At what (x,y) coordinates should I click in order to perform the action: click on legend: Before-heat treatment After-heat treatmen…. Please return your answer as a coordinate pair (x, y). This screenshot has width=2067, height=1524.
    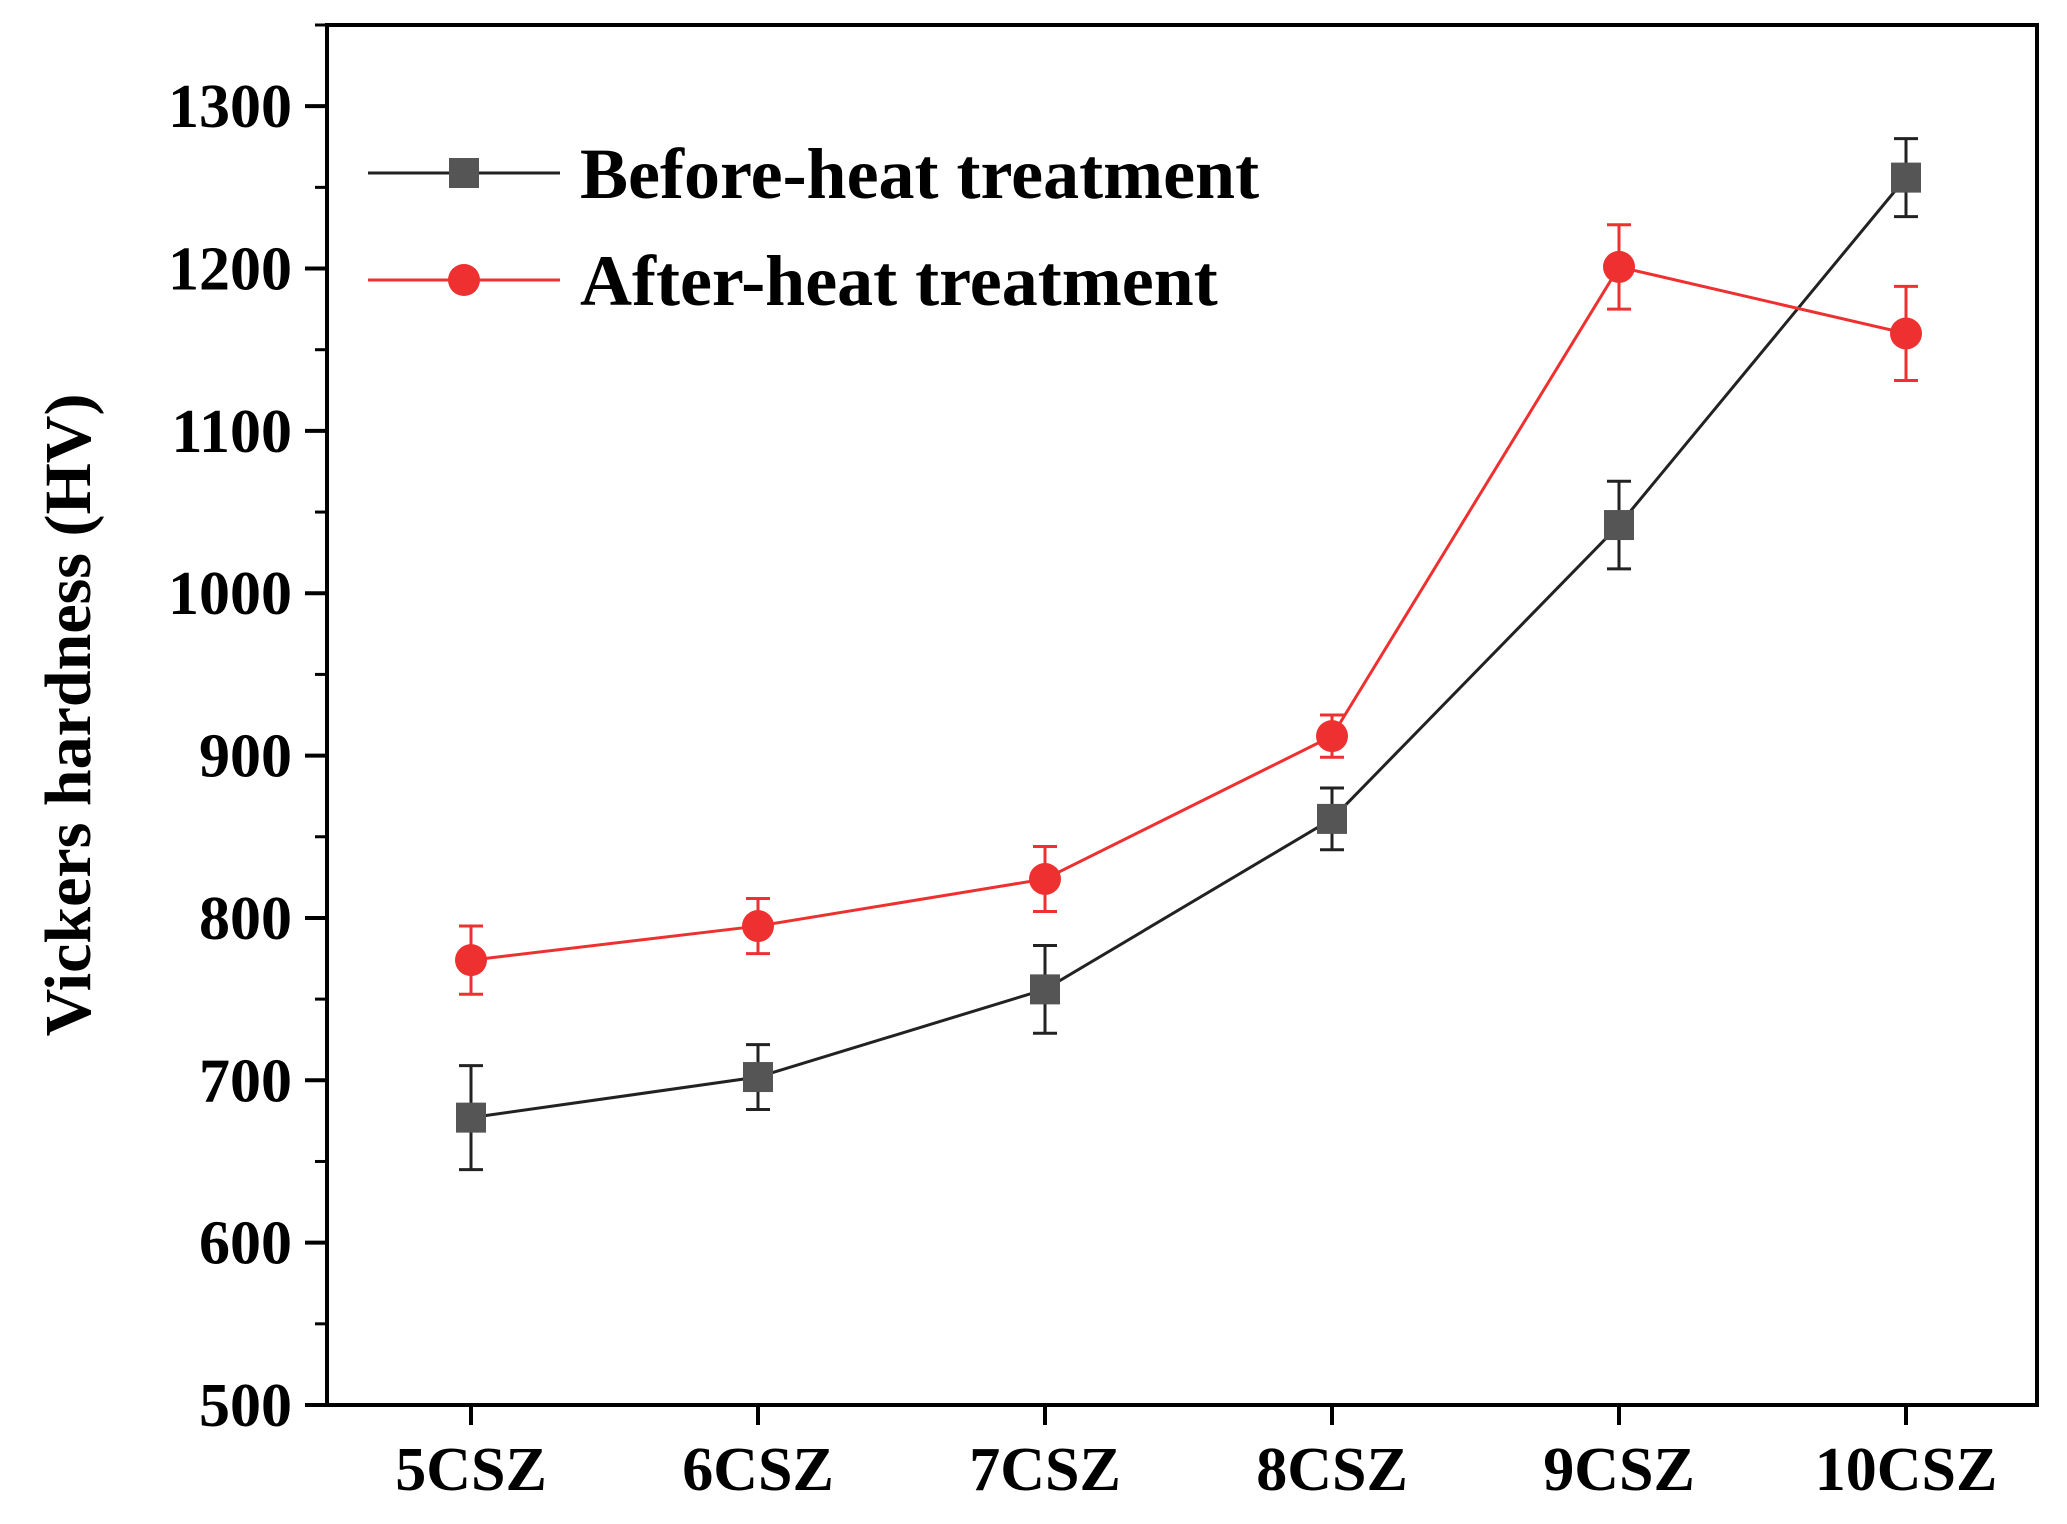
    Looking at the image, I should click on (813, 227).